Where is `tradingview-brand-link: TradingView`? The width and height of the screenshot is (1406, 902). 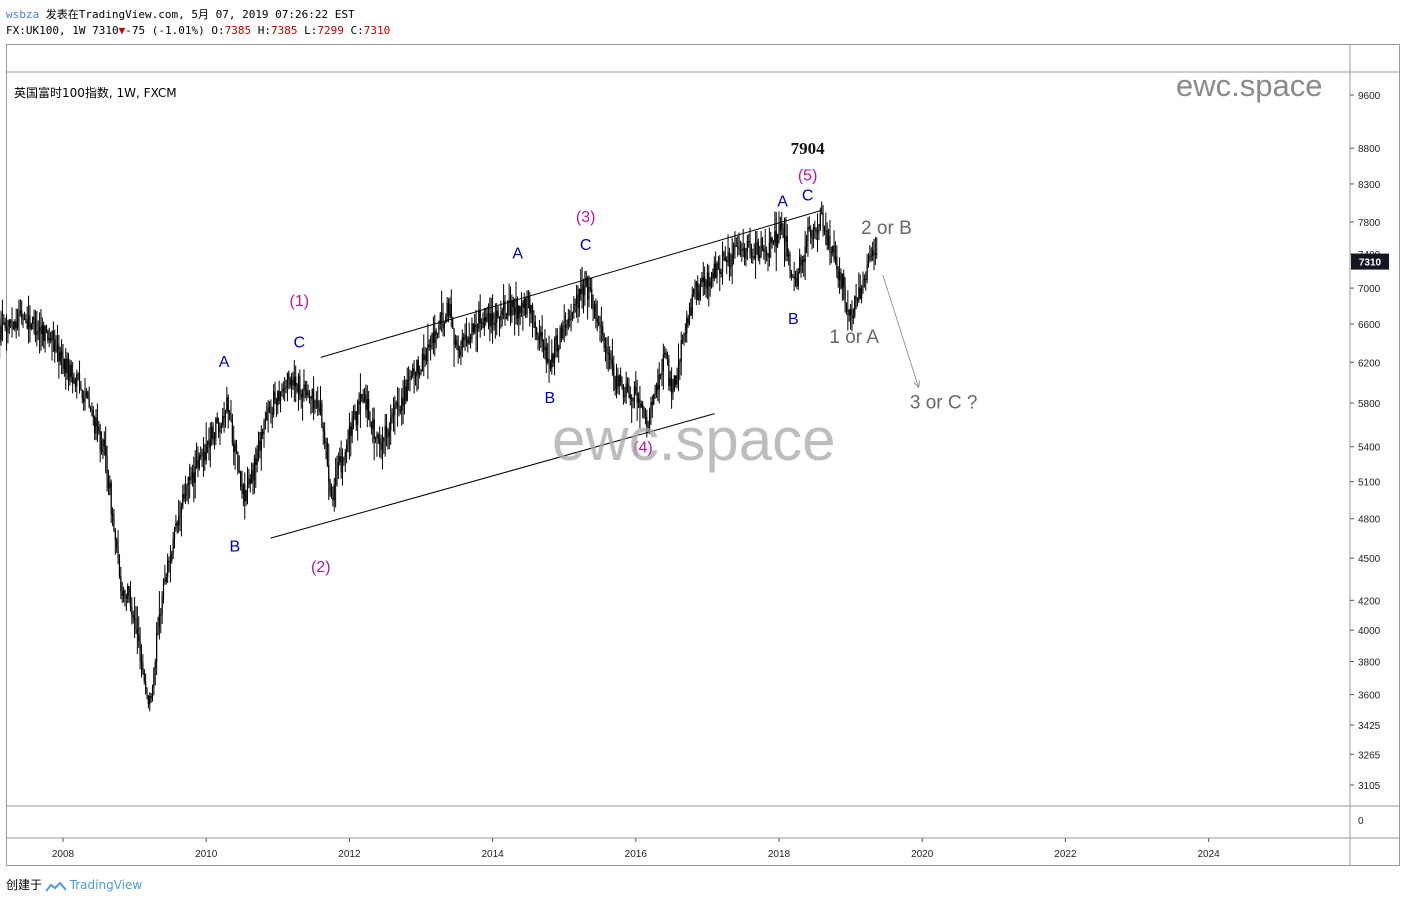
tradingview-brand-link: TradingView is located at coordinates (106, 885).